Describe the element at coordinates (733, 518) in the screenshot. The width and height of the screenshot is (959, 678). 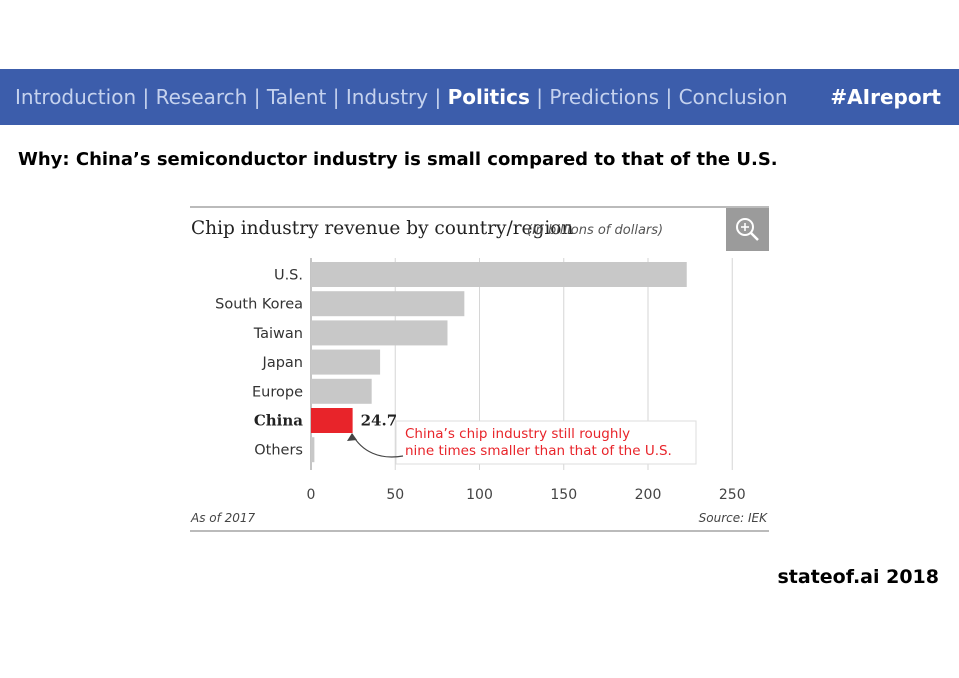
I see `source-note: Source: IEK` at that location.